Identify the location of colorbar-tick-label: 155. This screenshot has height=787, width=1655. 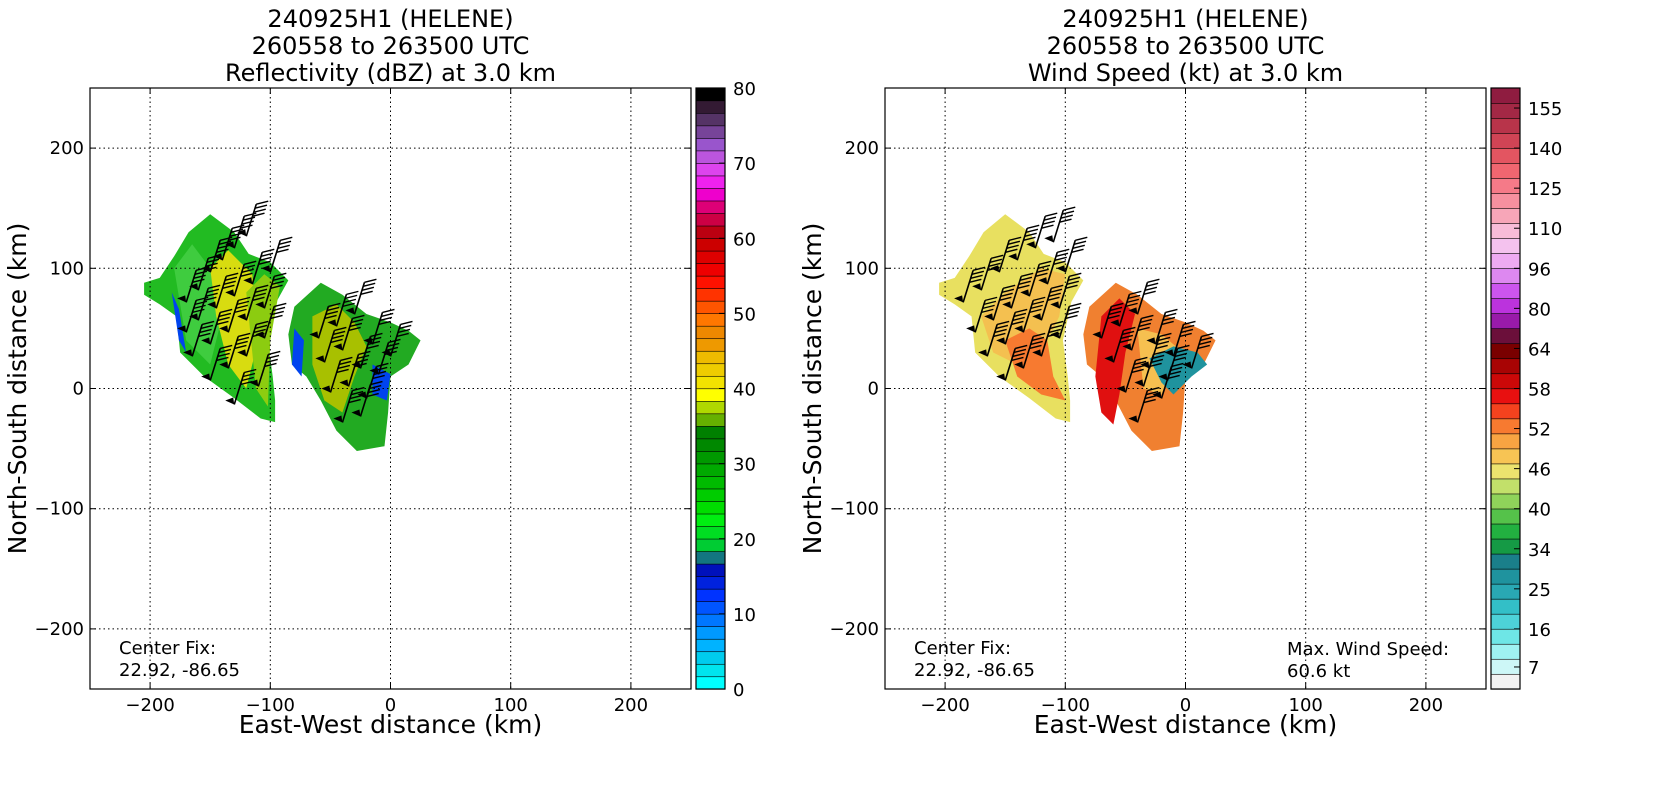
(1545, 109).